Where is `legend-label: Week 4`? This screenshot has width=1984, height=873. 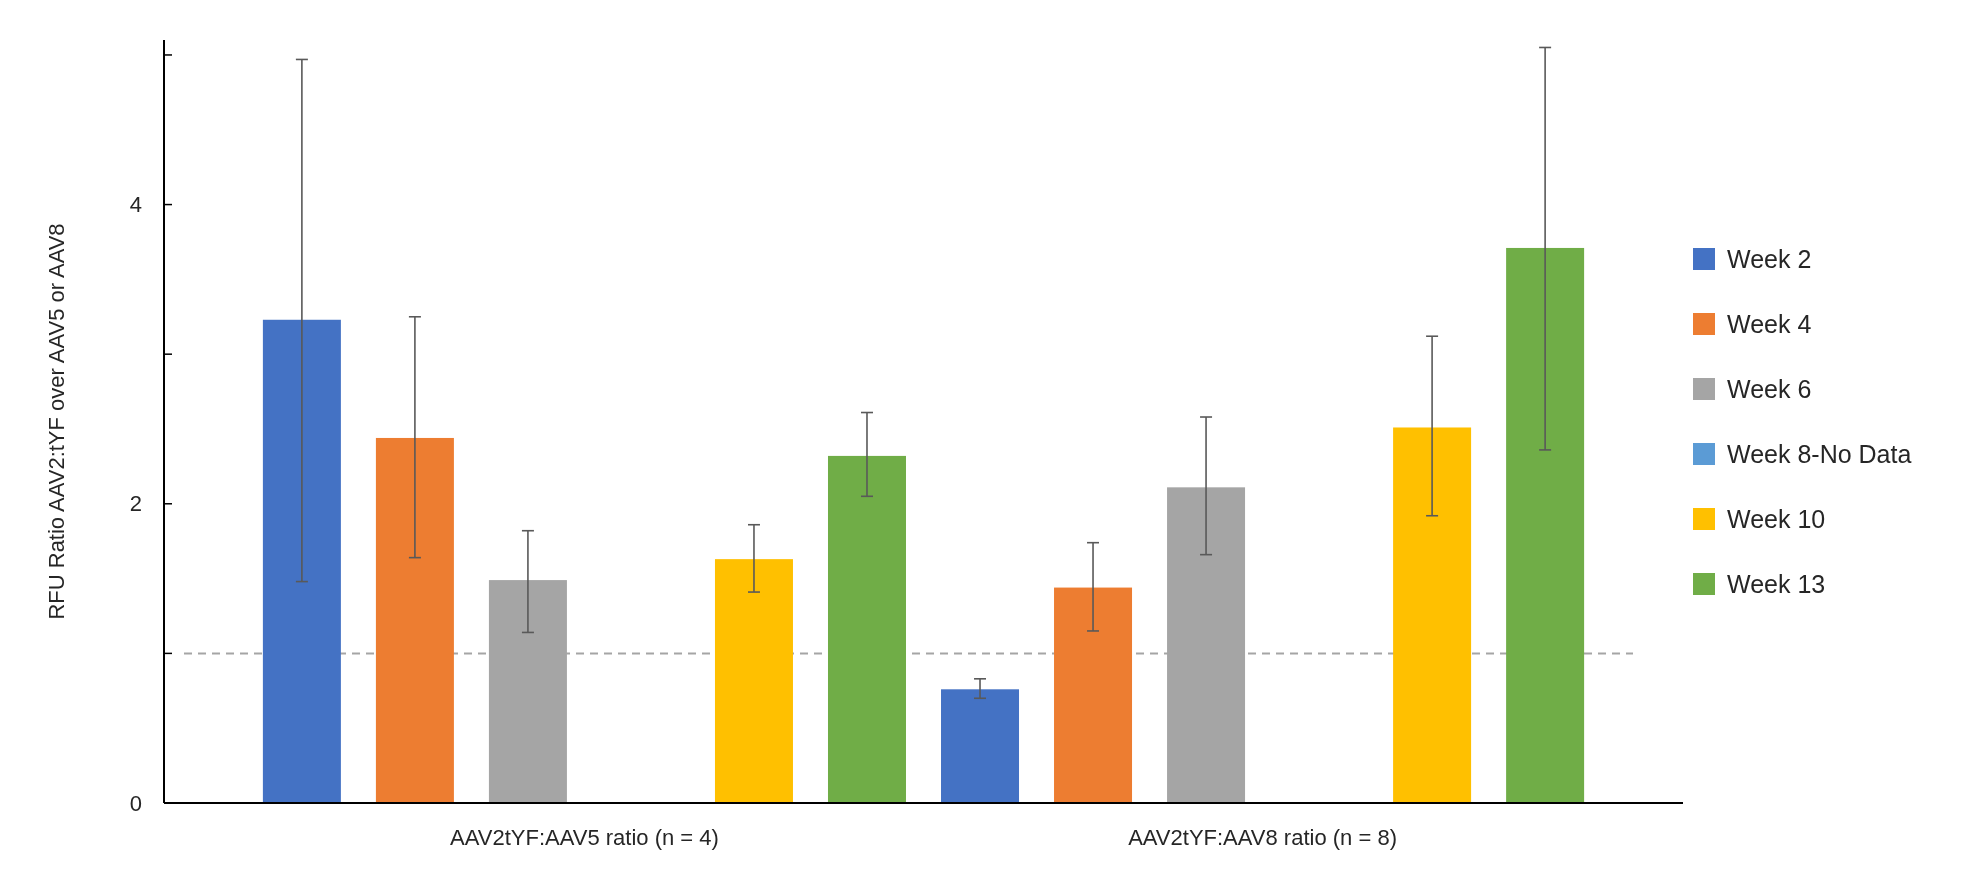
legend-label: Week 4 is located at coordinates (1769, 323).